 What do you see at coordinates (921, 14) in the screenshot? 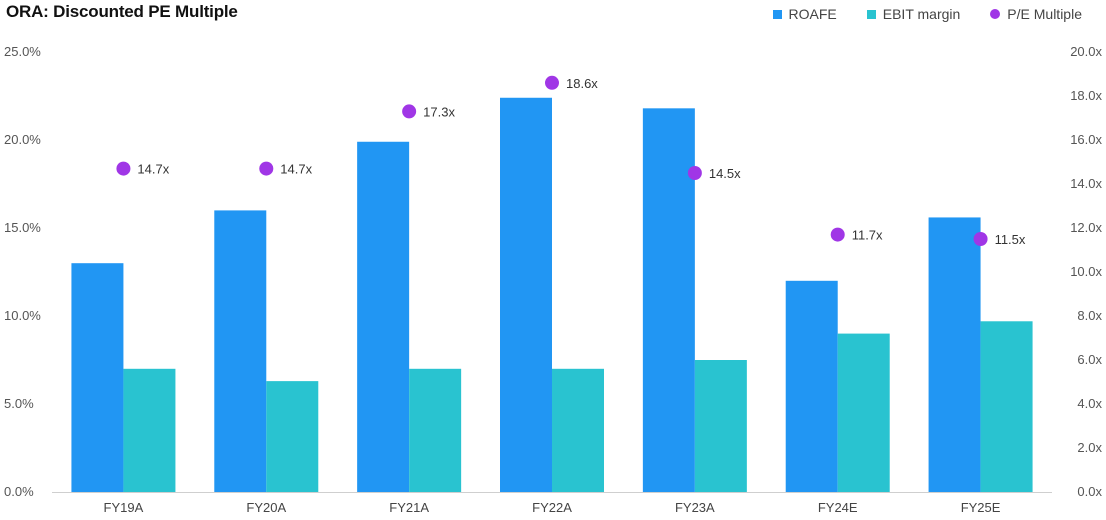
I see `legend-label-ebit-margin: EBIT margin` at bounding box center [921, 14].